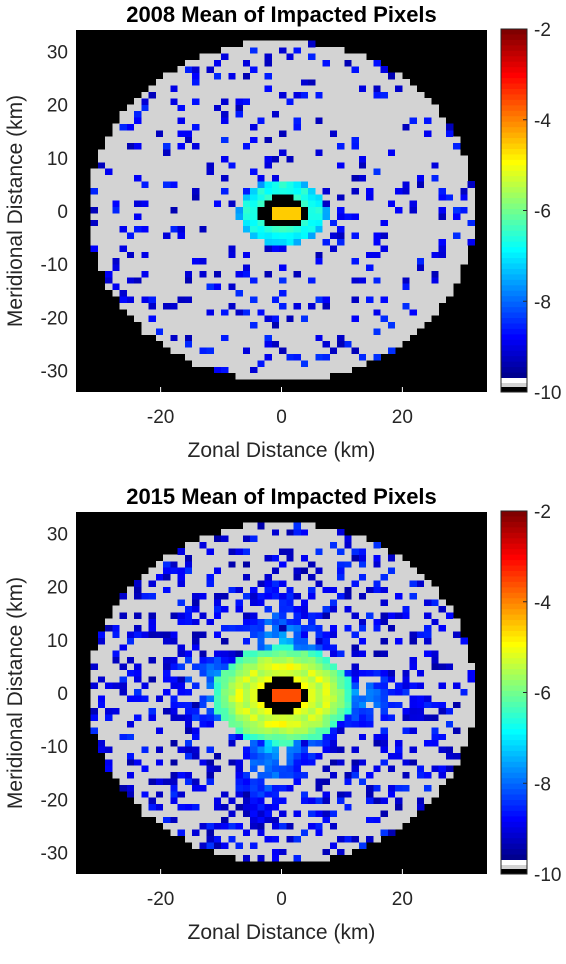  What do you see at coordinates (402, 417) in the screenshot?
I see `x-tick-label: 20` at bounding box center [402, 417].